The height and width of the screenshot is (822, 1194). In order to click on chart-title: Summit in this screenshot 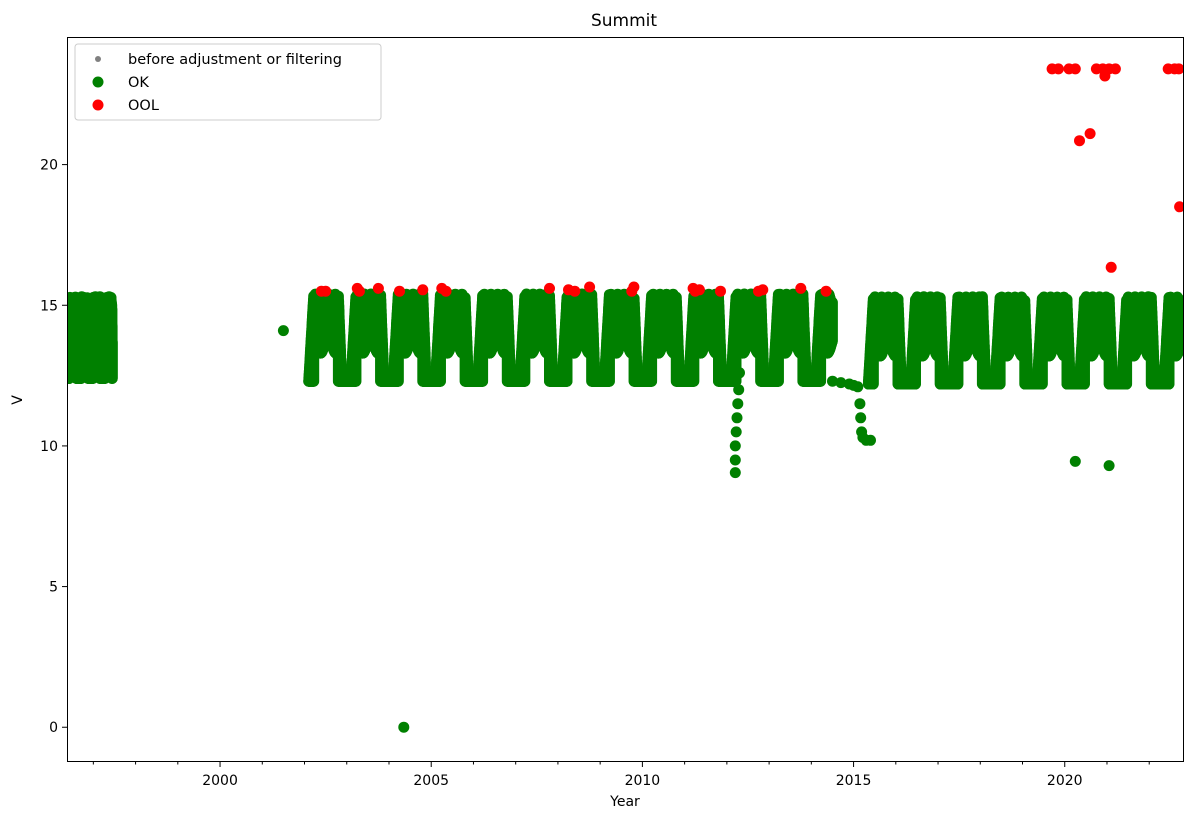, I will do `click(624, 21)`.